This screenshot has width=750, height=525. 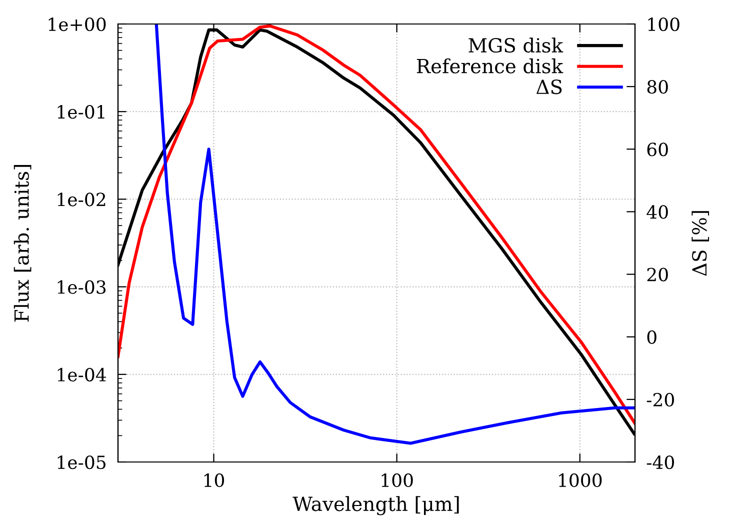 I want to click on y2-tick-label: -40, so click(x=660, y=462).